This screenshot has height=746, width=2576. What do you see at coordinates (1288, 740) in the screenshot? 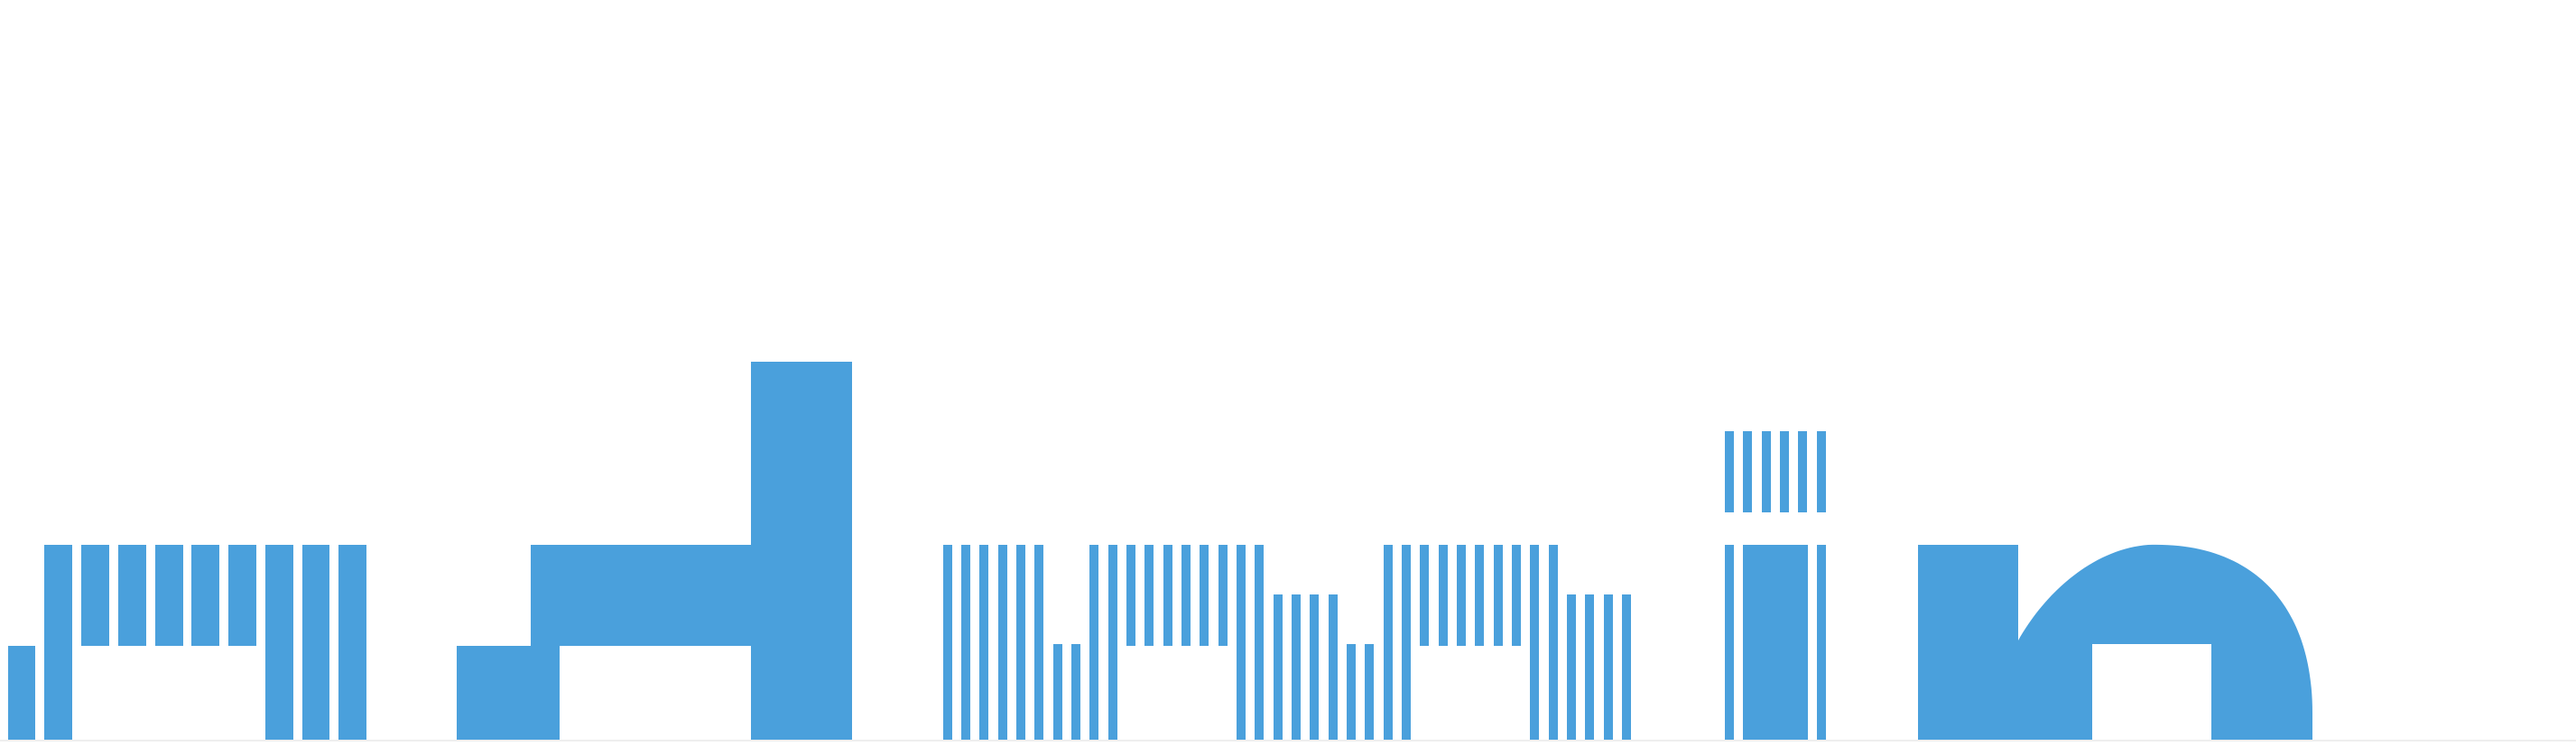
I see `baseline-divider` at bounding box center [1288, 740].